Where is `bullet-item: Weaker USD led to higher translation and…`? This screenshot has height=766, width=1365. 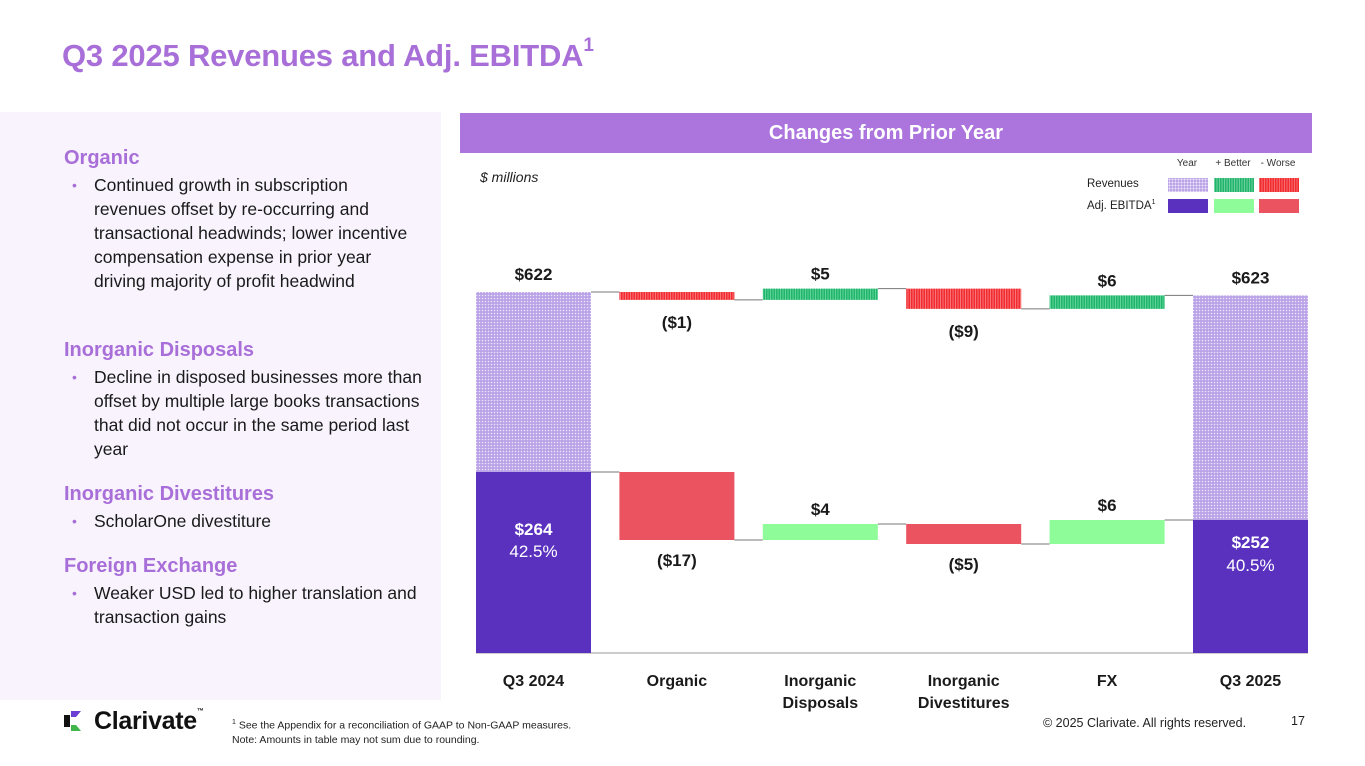 bullet-item: Weaker USD led to higher translation and… is located at coordinates (244, 605).